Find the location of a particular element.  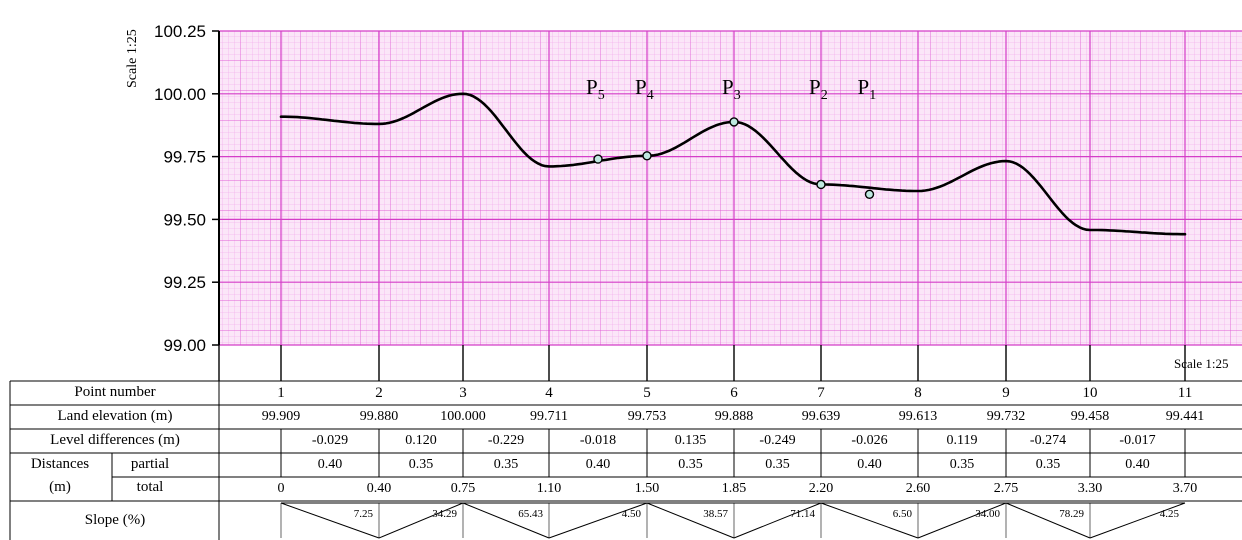

label-land-elevation: Land elevation (m) is located at coordinates (115, 416).